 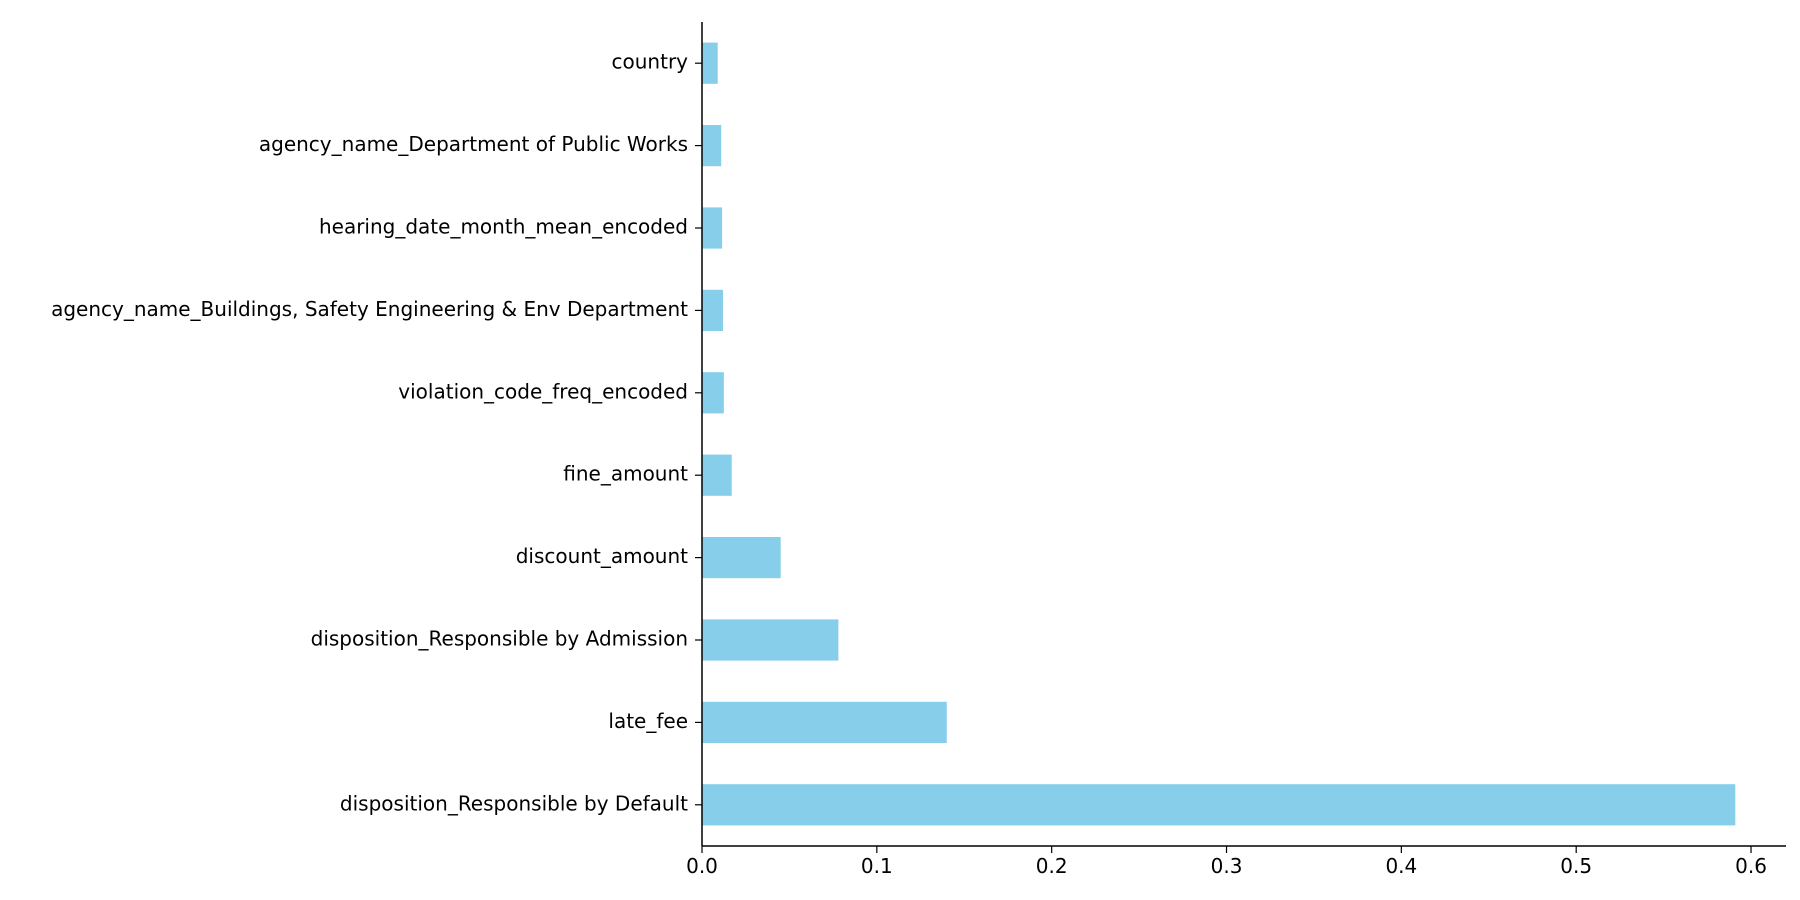 What do you see at coordinates (1052, 866) in the screenshot?
I see `x-tick-label: 0.2` at bounding box center [1052, 866].